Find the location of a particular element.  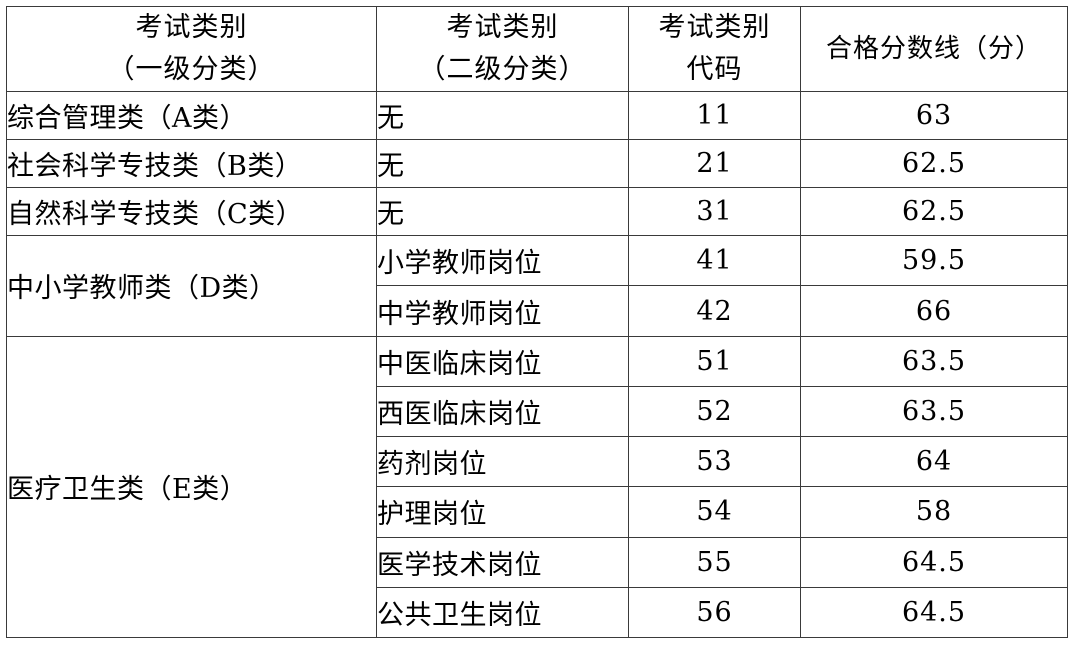

column-header-qualifying-score: 合格分数线（分） is located at coordinates (934, 49).